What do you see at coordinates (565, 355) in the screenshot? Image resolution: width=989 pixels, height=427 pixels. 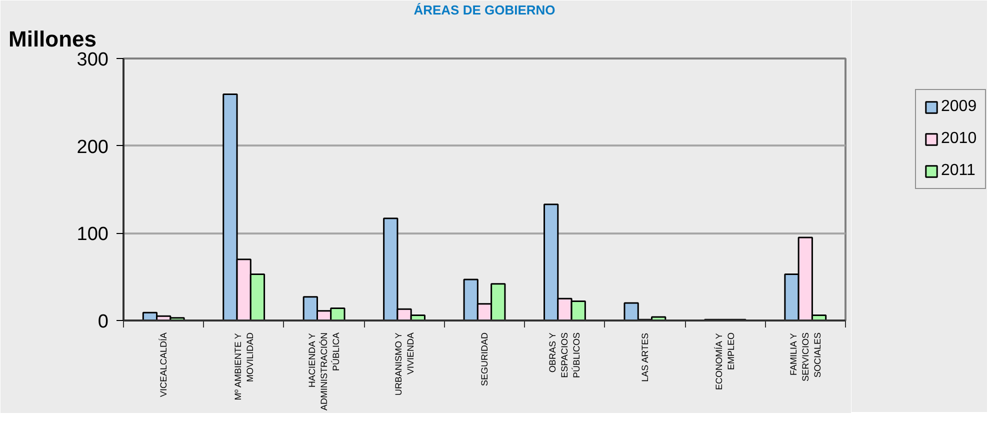 I see `x-tick-label: OBRAS Y ESPACIOS PÚBLICOS` at bounding box center [565, 355].